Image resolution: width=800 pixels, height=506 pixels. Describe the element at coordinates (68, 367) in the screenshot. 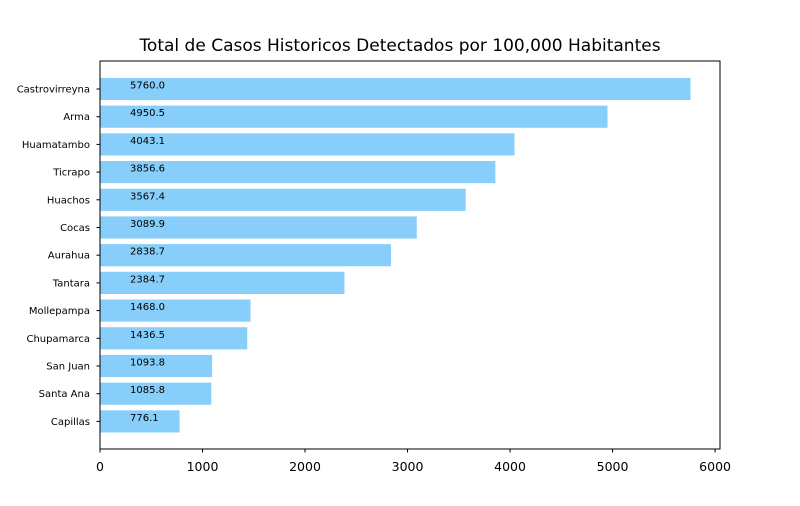

I see `category-label-10: San Juan` at that location.